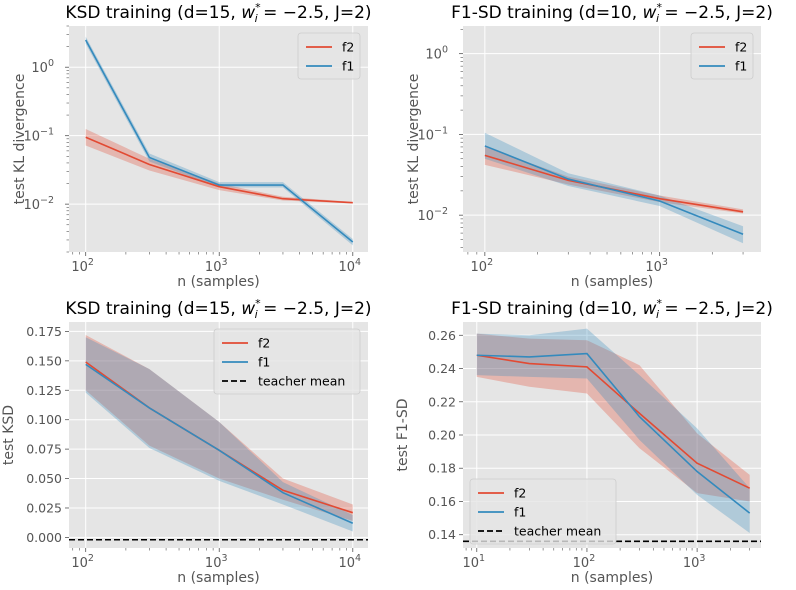 The height and width of the screenshot is (590, 796). I want to click on y-tick-exponent: −1, so click(441, 130).